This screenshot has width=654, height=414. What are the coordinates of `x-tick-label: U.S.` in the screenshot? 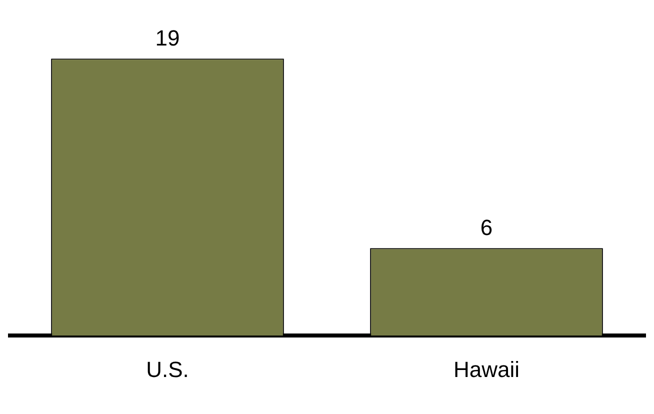 It's located at (167, 369).